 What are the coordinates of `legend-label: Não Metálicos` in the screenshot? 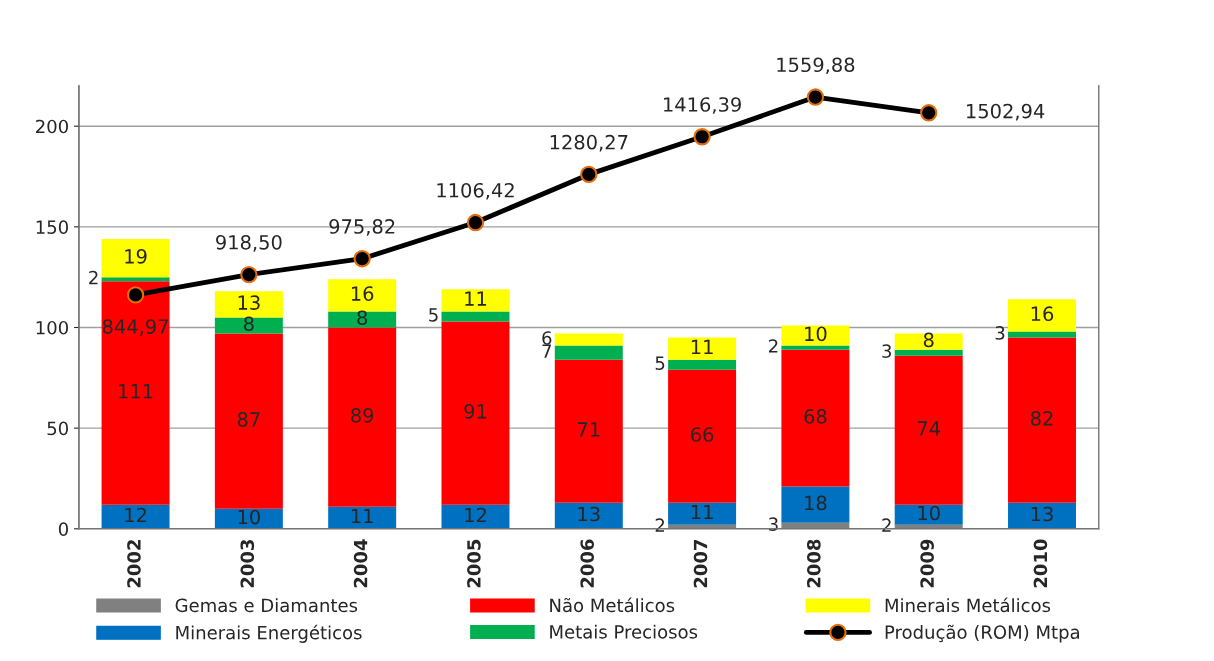 It's located at (612, 605).